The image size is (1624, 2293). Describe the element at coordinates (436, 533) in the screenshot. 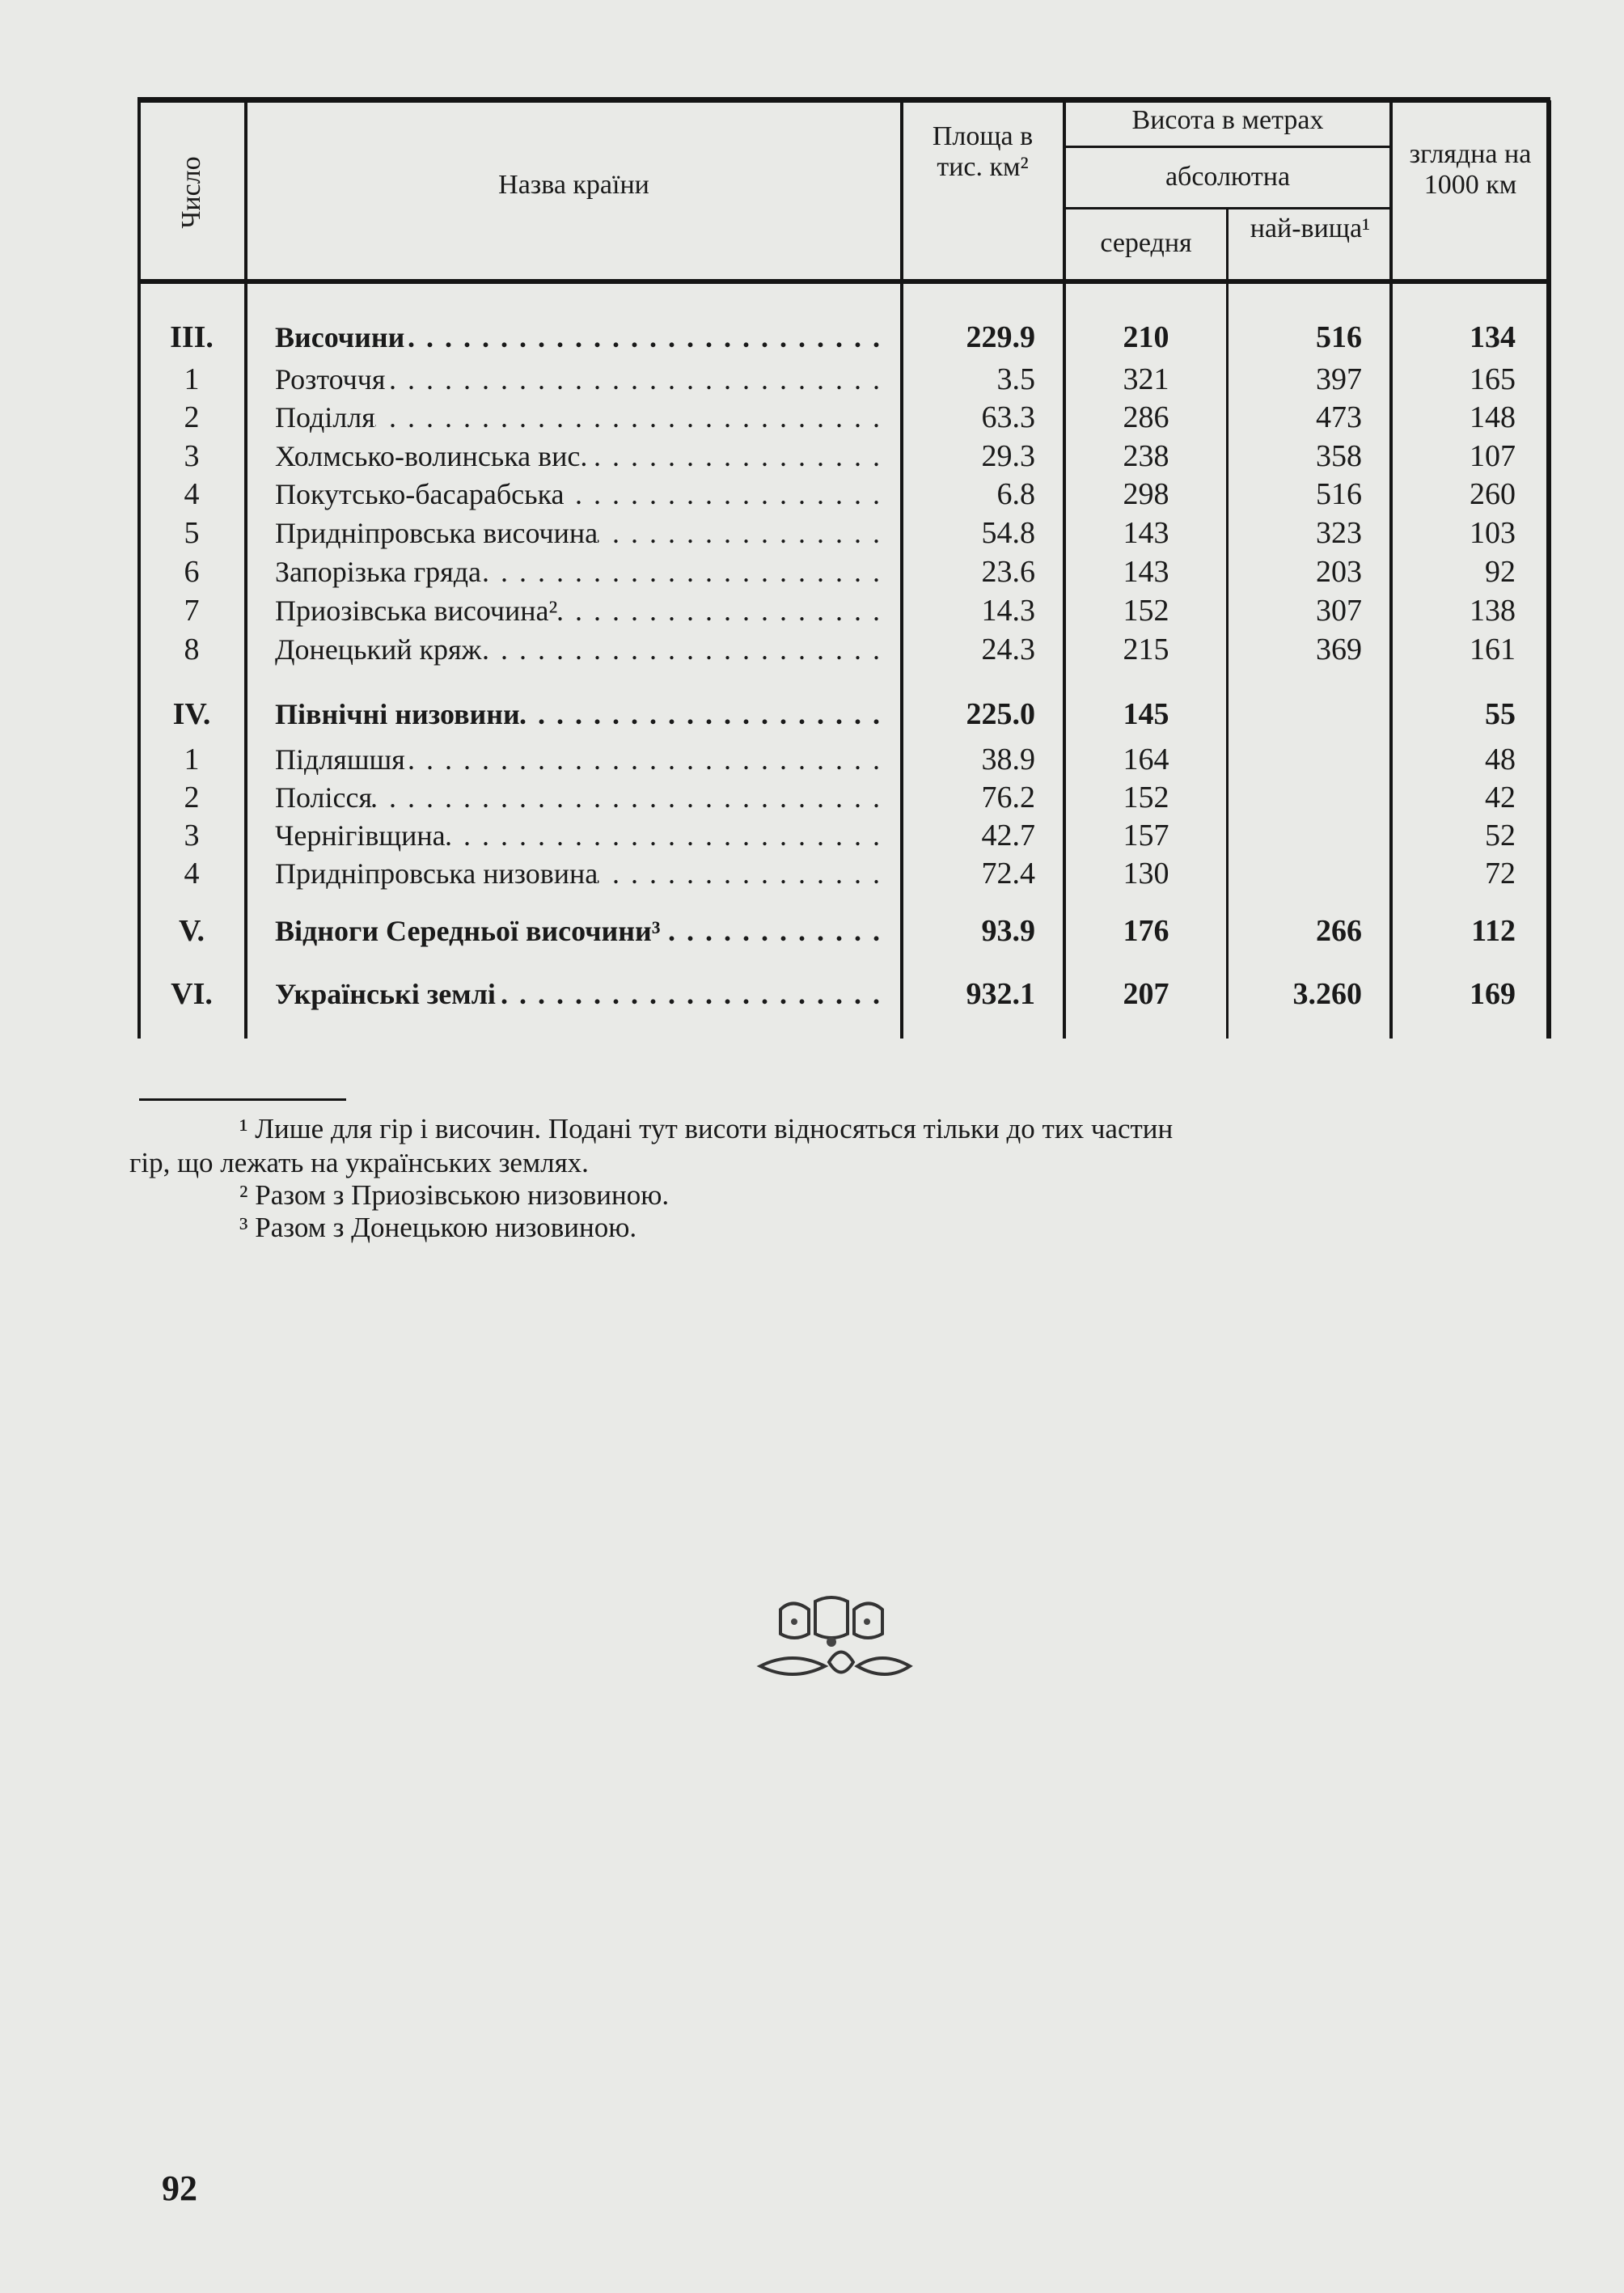

I see `row-name: Придніпровська височина` at that location.